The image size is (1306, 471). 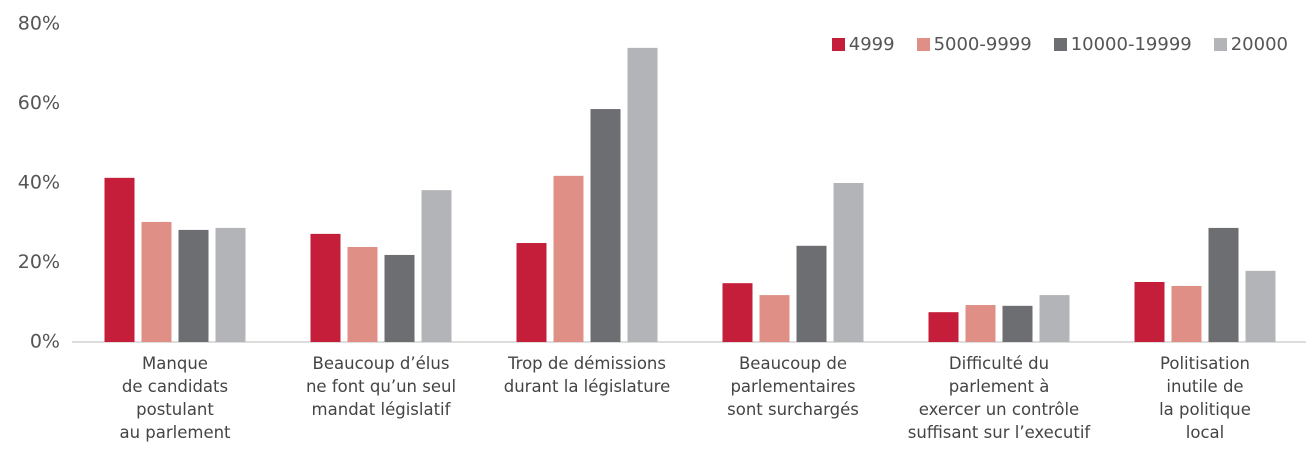 I want to click on y-tick-label: 60%, so click(x=39, y=103).